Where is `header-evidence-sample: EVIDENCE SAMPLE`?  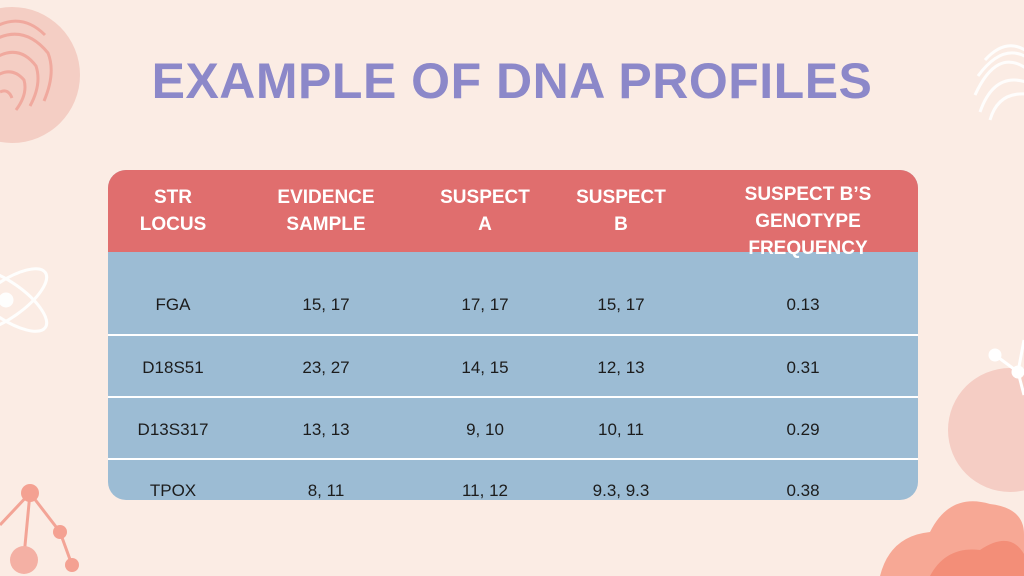
header-evidence-sample: EVIDENCE SAMPLE is located at coordinates (326, 211).